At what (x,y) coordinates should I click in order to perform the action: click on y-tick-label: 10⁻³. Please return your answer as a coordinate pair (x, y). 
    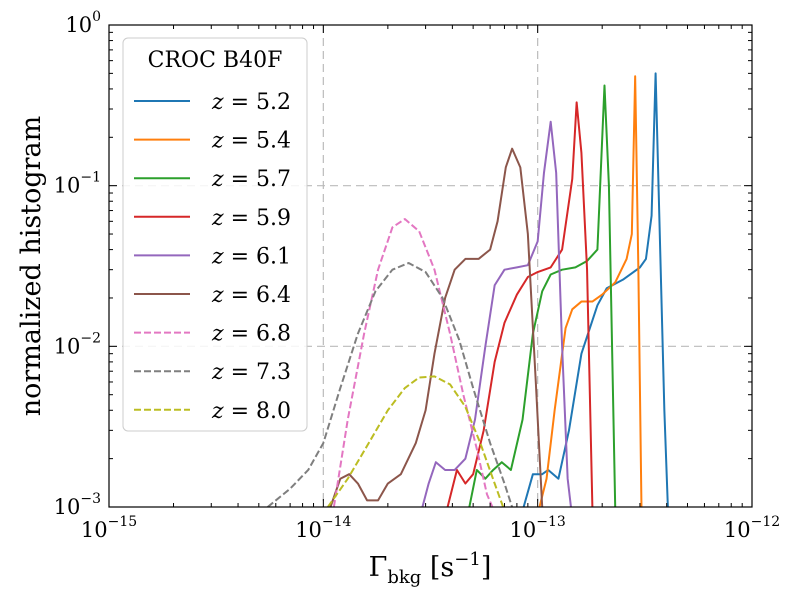
    Looking at the image, I should click on (77, 505).